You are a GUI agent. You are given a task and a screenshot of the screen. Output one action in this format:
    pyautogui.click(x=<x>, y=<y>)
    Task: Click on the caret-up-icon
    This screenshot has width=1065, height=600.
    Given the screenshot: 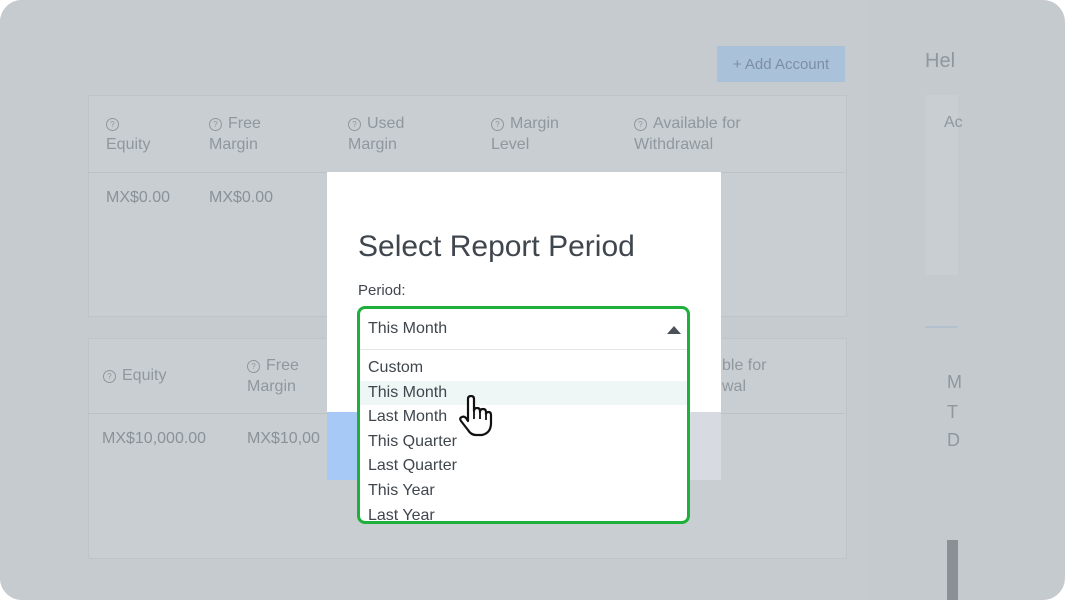 What is the action you would take?
    pyautogui.click(x=674, y=330)
    